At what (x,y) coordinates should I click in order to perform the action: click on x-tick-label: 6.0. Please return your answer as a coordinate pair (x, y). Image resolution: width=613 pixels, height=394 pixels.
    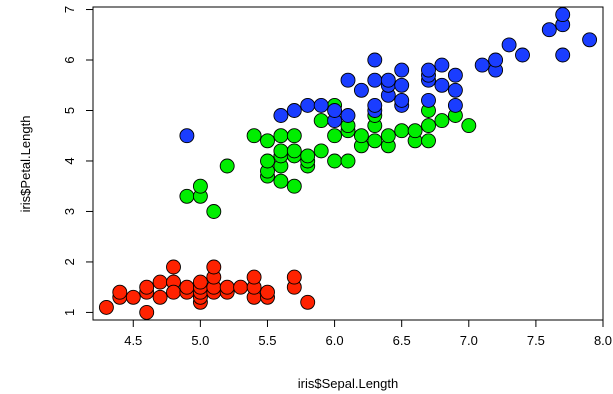
    Looking at the image, I should click on (335, 340).